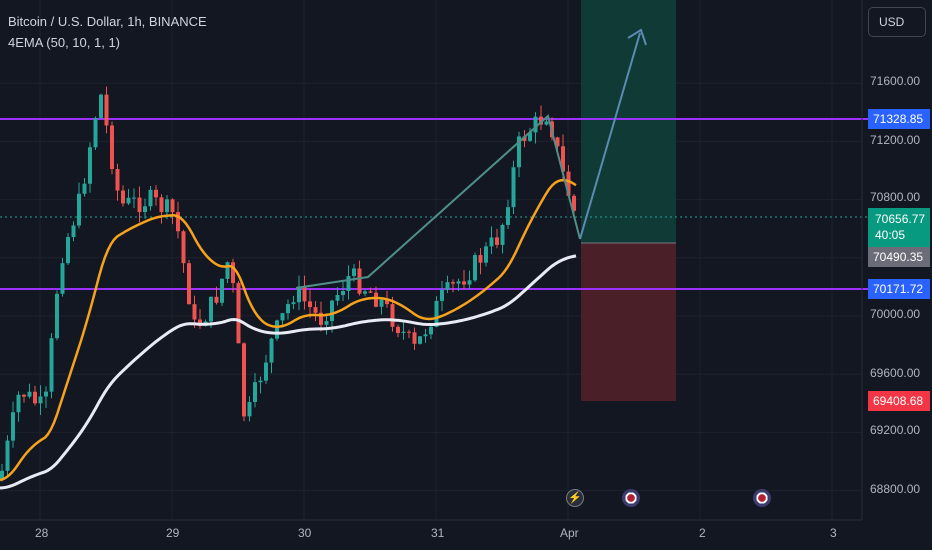 This screenshot has width=932, height=550. I want to click on price-tick: 70000.00, so click(895, 314).